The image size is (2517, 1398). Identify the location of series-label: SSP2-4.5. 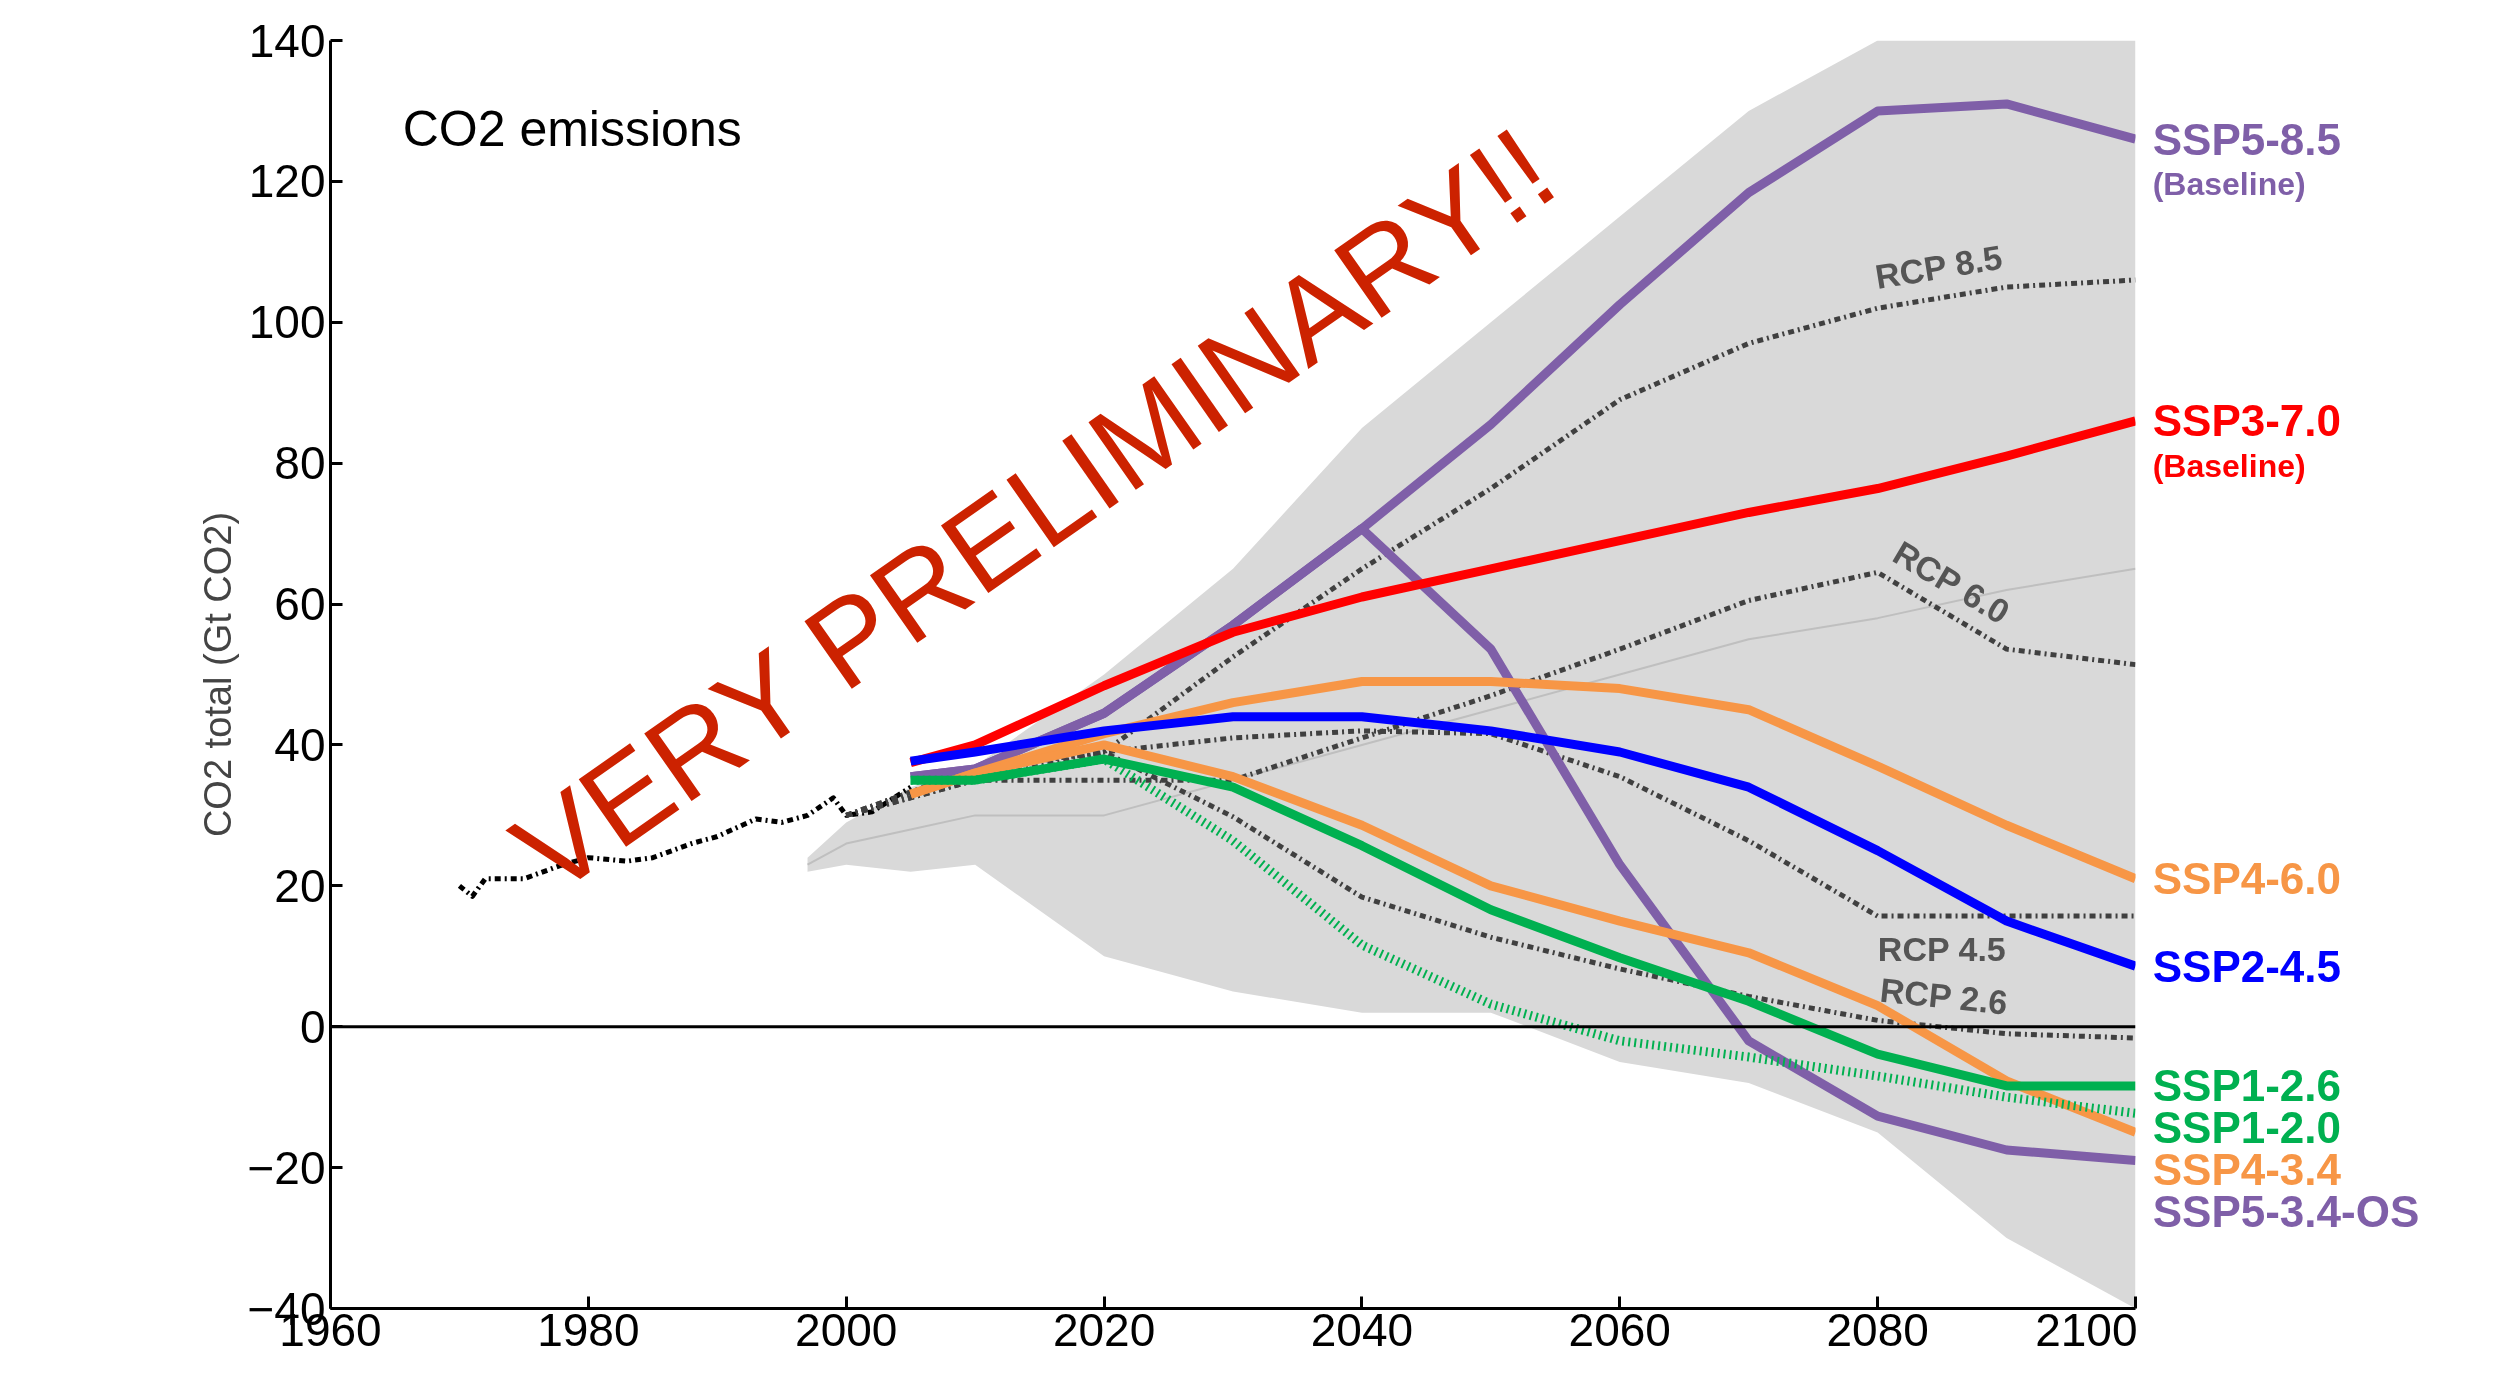
(2247, 966).